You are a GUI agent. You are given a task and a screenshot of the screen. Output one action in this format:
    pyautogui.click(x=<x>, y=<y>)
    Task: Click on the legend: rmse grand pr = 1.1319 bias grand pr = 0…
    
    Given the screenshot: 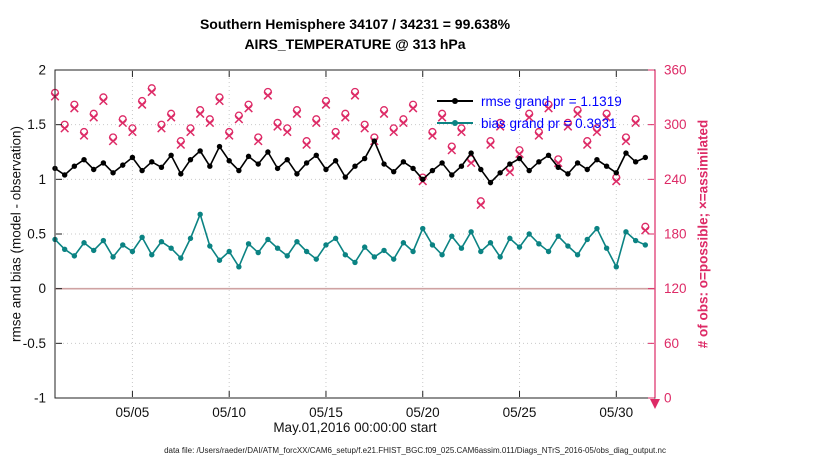 What is the action you would take?
    pyautogui.click(x=529, y=112)
    